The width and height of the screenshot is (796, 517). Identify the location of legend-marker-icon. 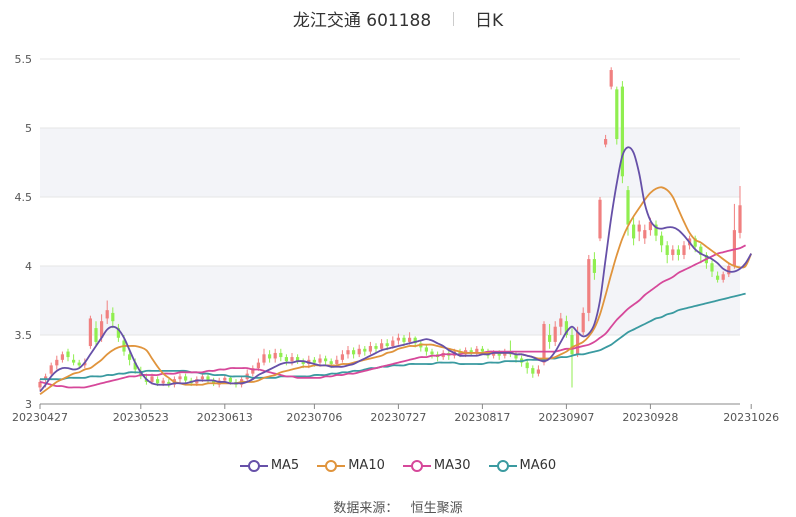
(331, 465).